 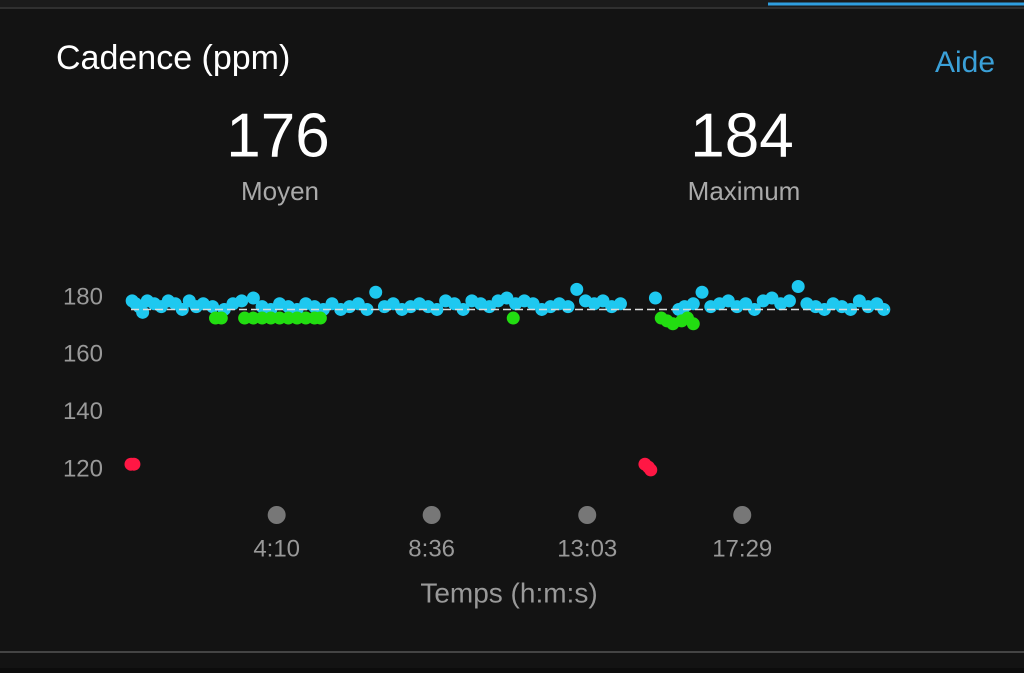 I want to click on y-tick-label: 120, so click(x=83, y=468).